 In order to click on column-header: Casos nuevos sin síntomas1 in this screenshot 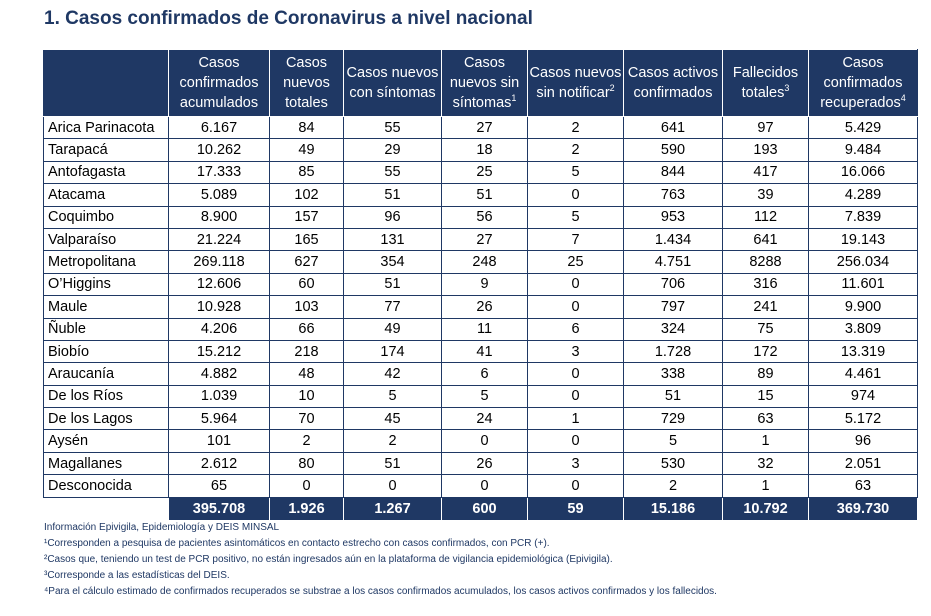, I will do `click(484, 83)`.